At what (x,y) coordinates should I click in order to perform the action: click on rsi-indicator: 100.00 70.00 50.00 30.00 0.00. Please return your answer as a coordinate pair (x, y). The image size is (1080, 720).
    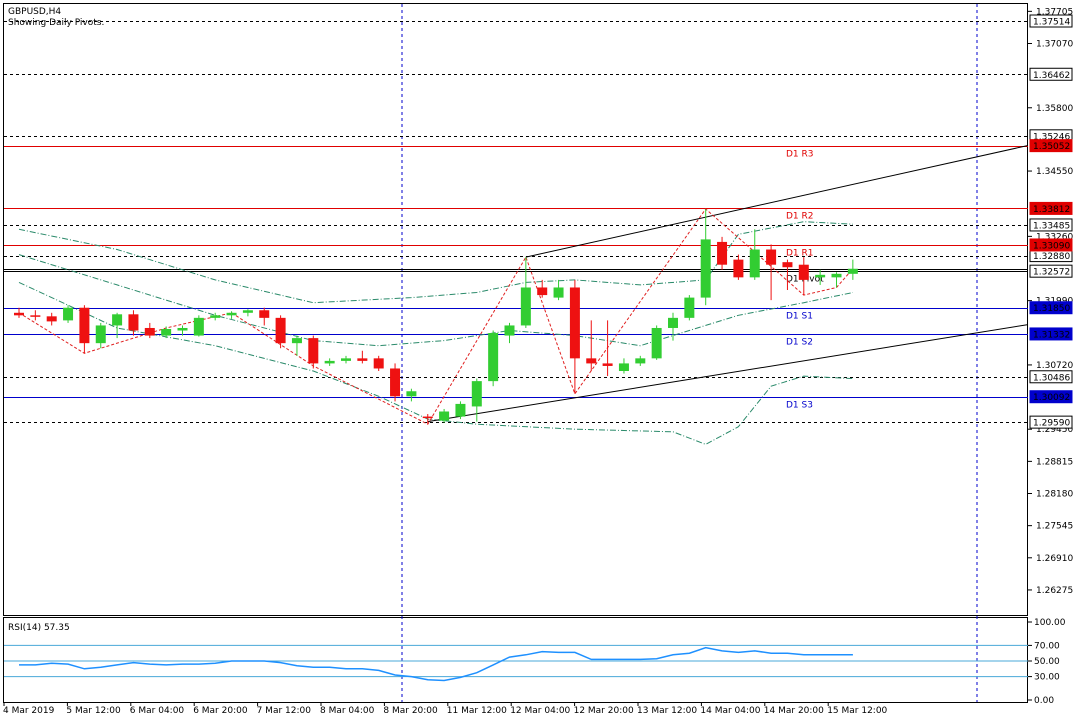
    Looking at the image, I should click on (535, 662).